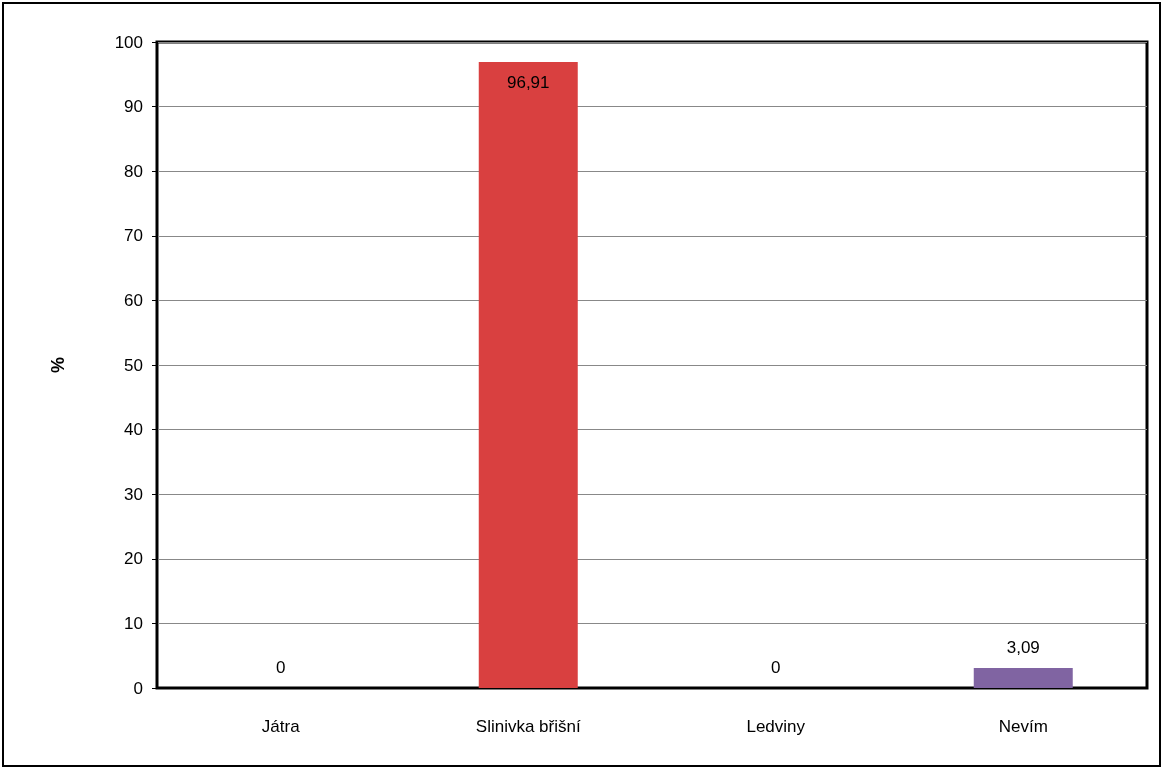 Image resolution: width=1165 pixels, height=771 pixels. Describe the element at coordinates (58, 365) in the screenshot. I see `y-axis-title: %` at that location.